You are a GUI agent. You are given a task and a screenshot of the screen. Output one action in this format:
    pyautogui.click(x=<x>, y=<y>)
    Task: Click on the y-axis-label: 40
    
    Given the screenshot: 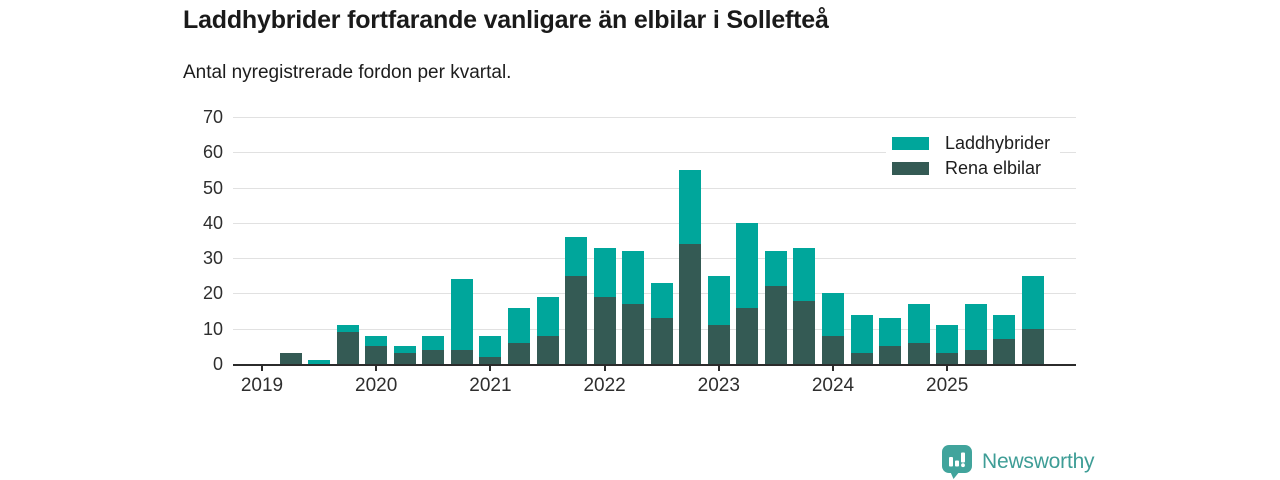 What is the action you would take?
    pyautogui.click(x=212, y=222)
    